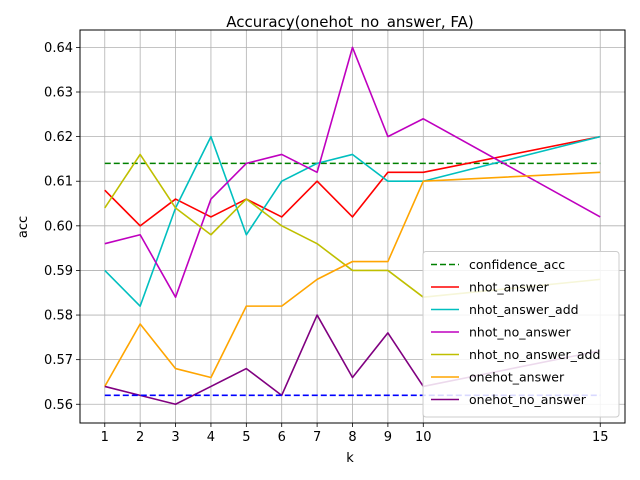 This screenshot has height=480, width=640. What do you see at coordinates (58, 182) in the screenshot?
I see `y-tick-label: 0.61` at bounding box center [58, 182].